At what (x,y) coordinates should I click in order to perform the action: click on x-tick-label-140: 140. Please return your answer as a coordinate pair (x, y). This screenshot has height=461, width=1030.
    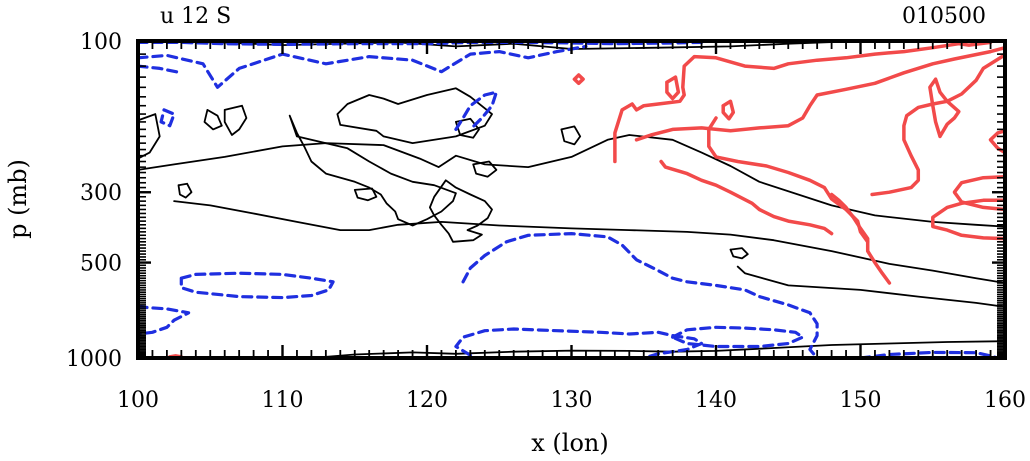
    Looking at the image, I should click on (716, 400).